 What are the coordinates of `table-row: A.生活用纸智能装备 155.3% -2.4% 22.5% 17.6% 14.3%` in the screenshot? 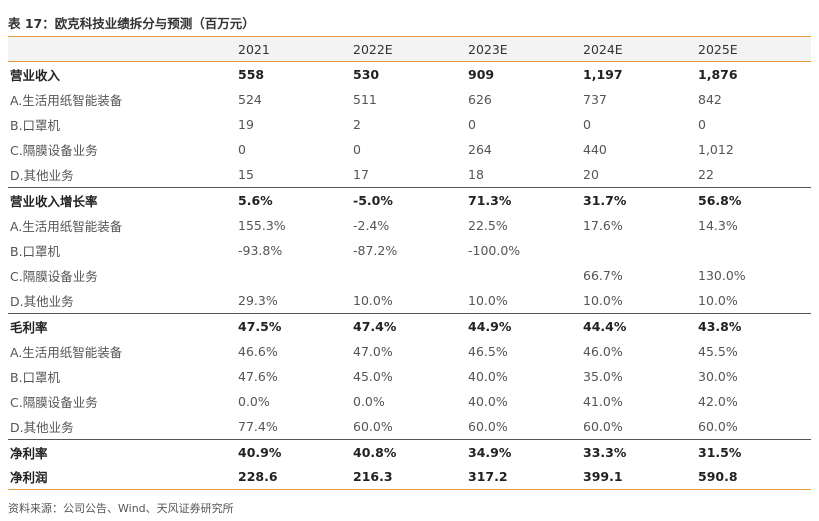 It's located at (409, 225).